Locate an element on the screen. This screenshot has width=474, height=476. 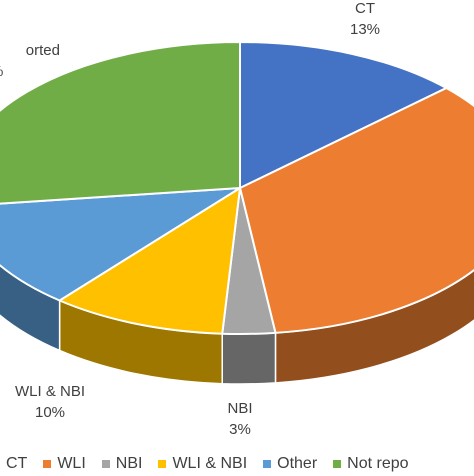
legend-item-other: Other is located at coordinates (290, 464).